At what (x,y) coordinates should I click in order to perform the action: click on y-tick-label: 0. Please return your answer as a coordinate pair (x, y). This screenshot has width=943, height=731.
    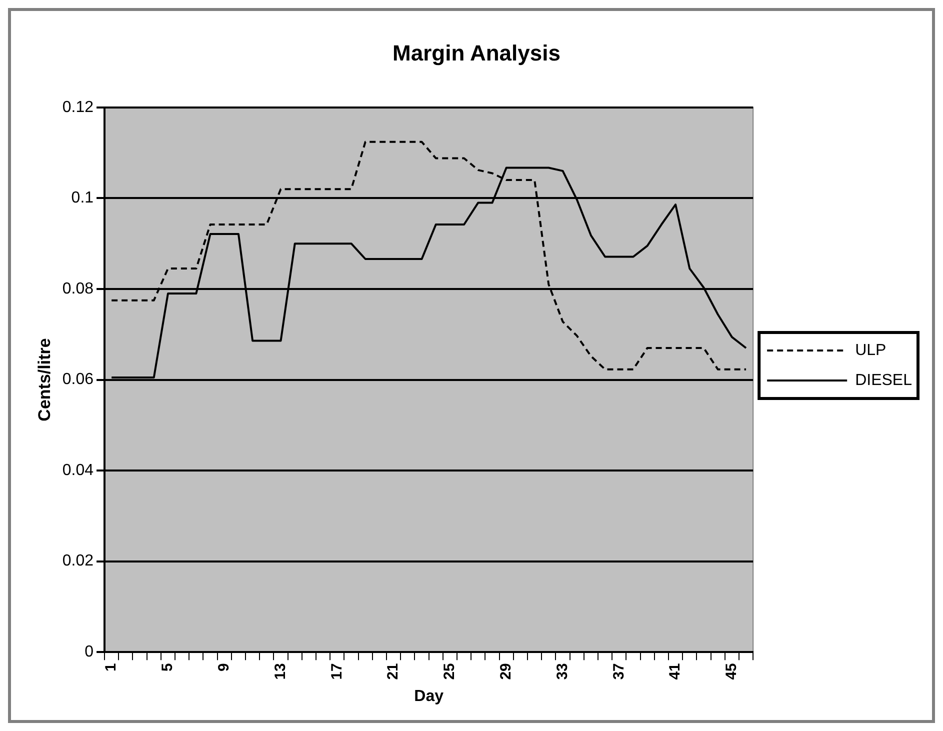
    Looking at the image, I should click on (89, 652).